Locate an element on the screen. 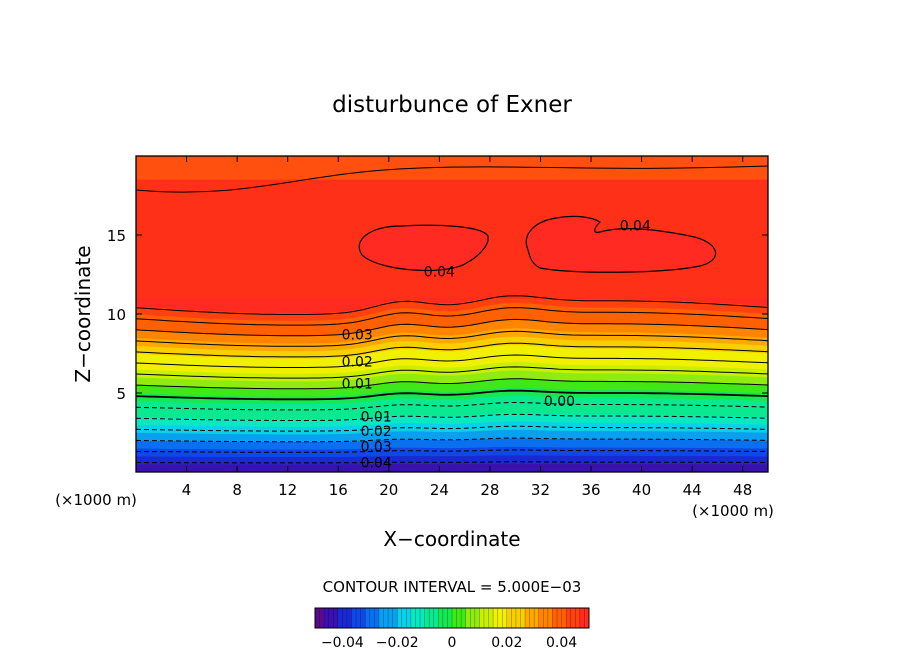 The width and height of the screenshot is (904, 654). x-tick-label: 44 is located at coordinates (692, 490).